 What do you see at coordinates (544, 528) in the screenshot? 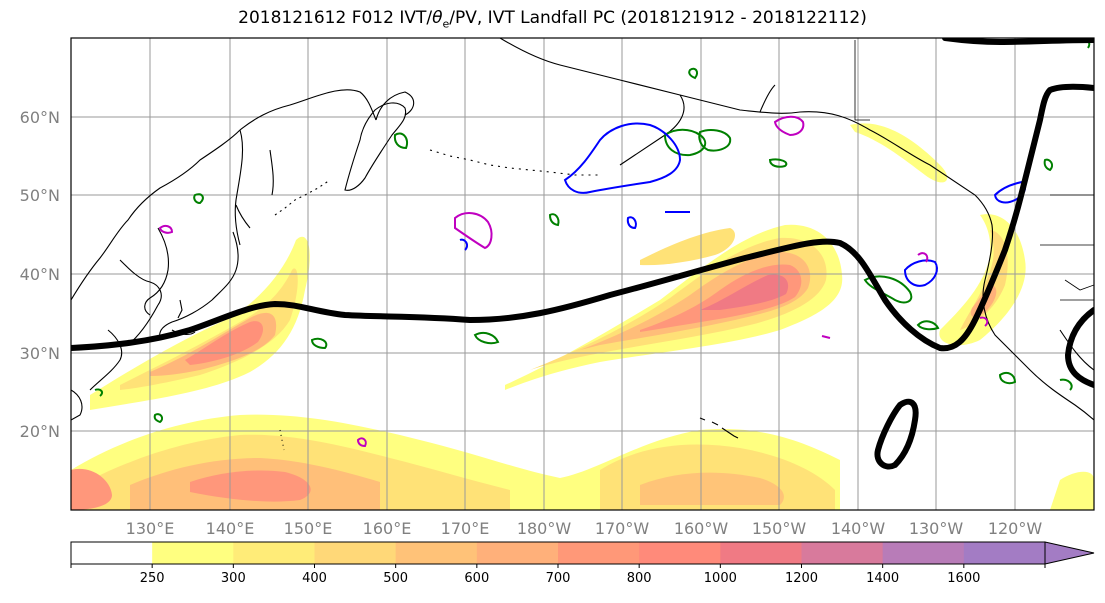
I see `lon-label: 180°W` at bounding box center [544, 528].